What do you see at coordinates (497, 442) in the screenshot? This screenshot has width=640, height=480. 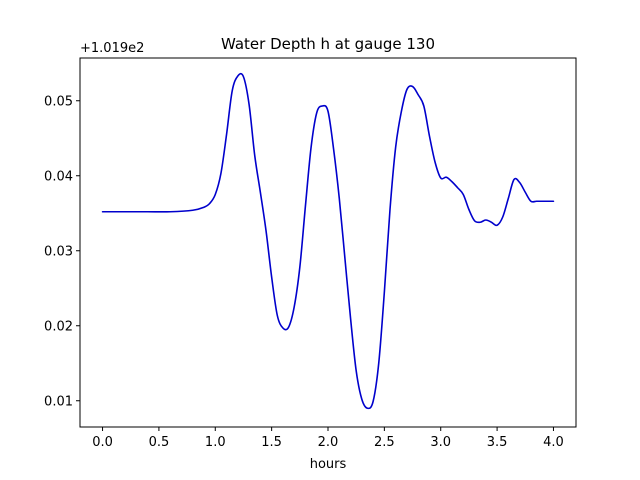 I see `x-tick-label: 3.5` at bounding box center [497, 442].